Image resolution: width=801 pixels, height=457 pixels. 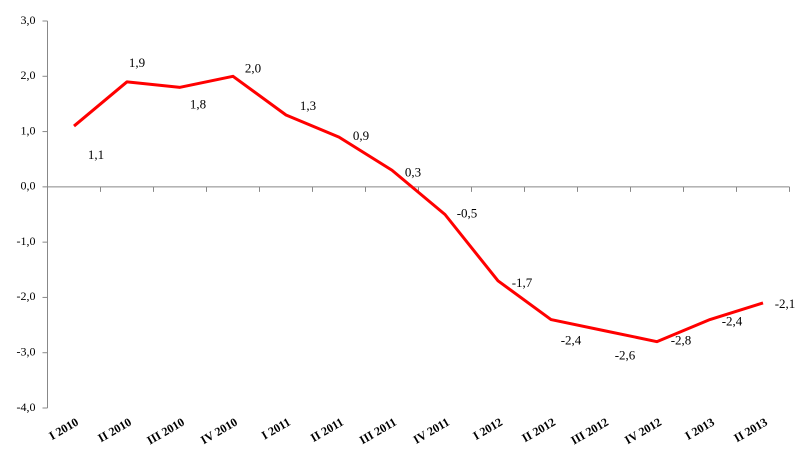 What do you see at coordinates (785, 303) in the screenshot?
I see `data-label: -2,1` at bounding box center [785, 303].